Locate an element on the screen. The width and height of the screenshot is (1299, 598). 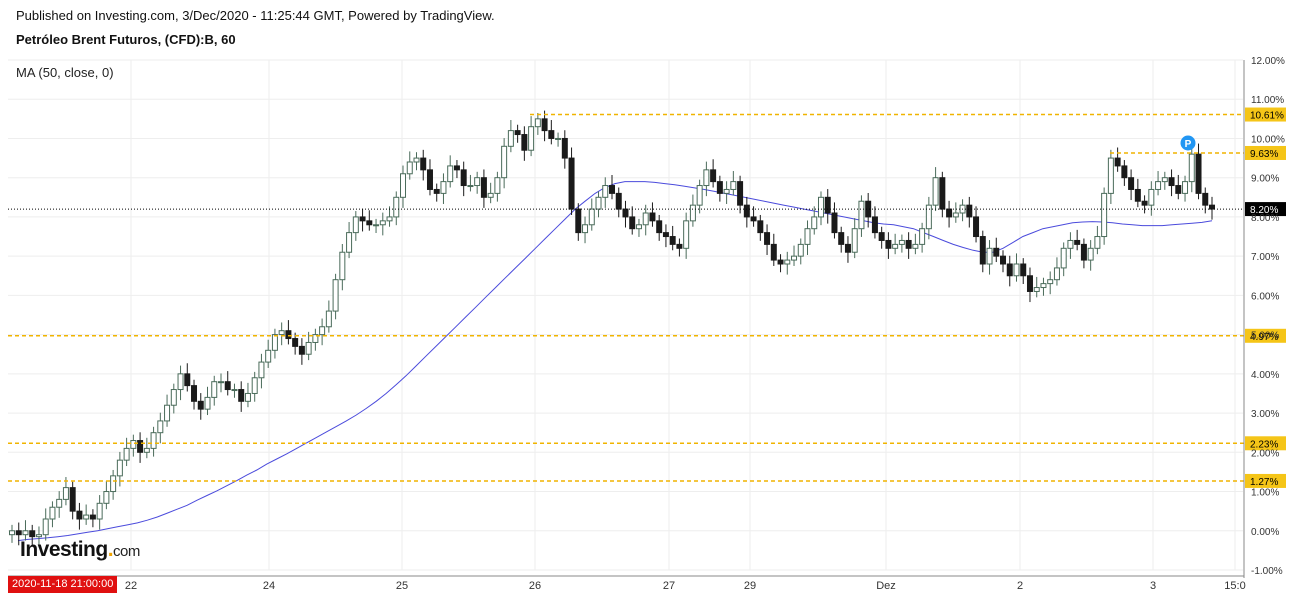
y-tick-label: 5.00% is located at coordinates (1265, 336).